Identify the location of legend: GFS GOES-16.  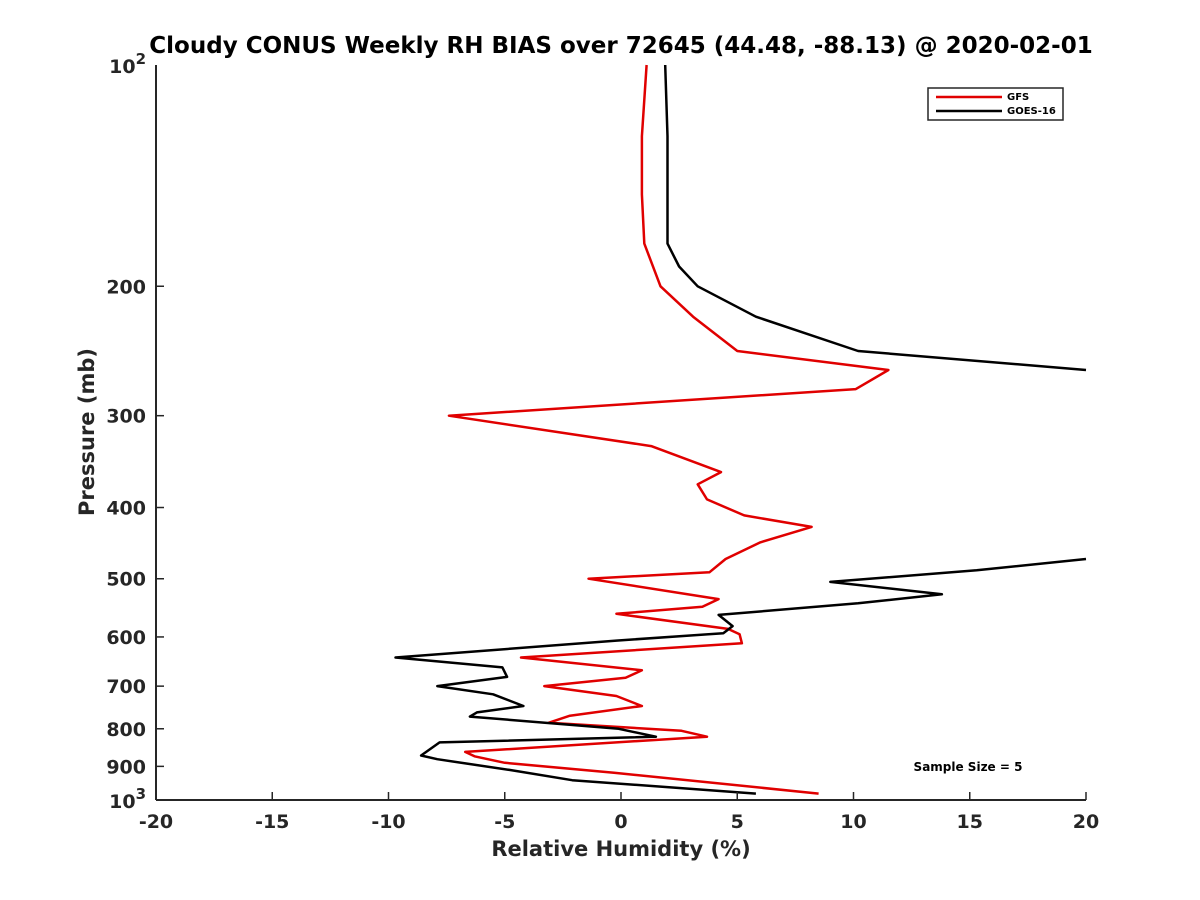
(995, 104).